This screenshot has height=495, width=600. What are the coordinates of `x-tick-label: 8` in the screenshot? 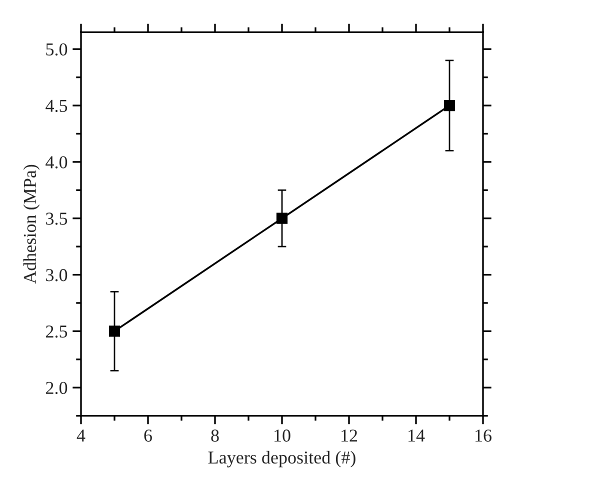 It's located at (215, 436).